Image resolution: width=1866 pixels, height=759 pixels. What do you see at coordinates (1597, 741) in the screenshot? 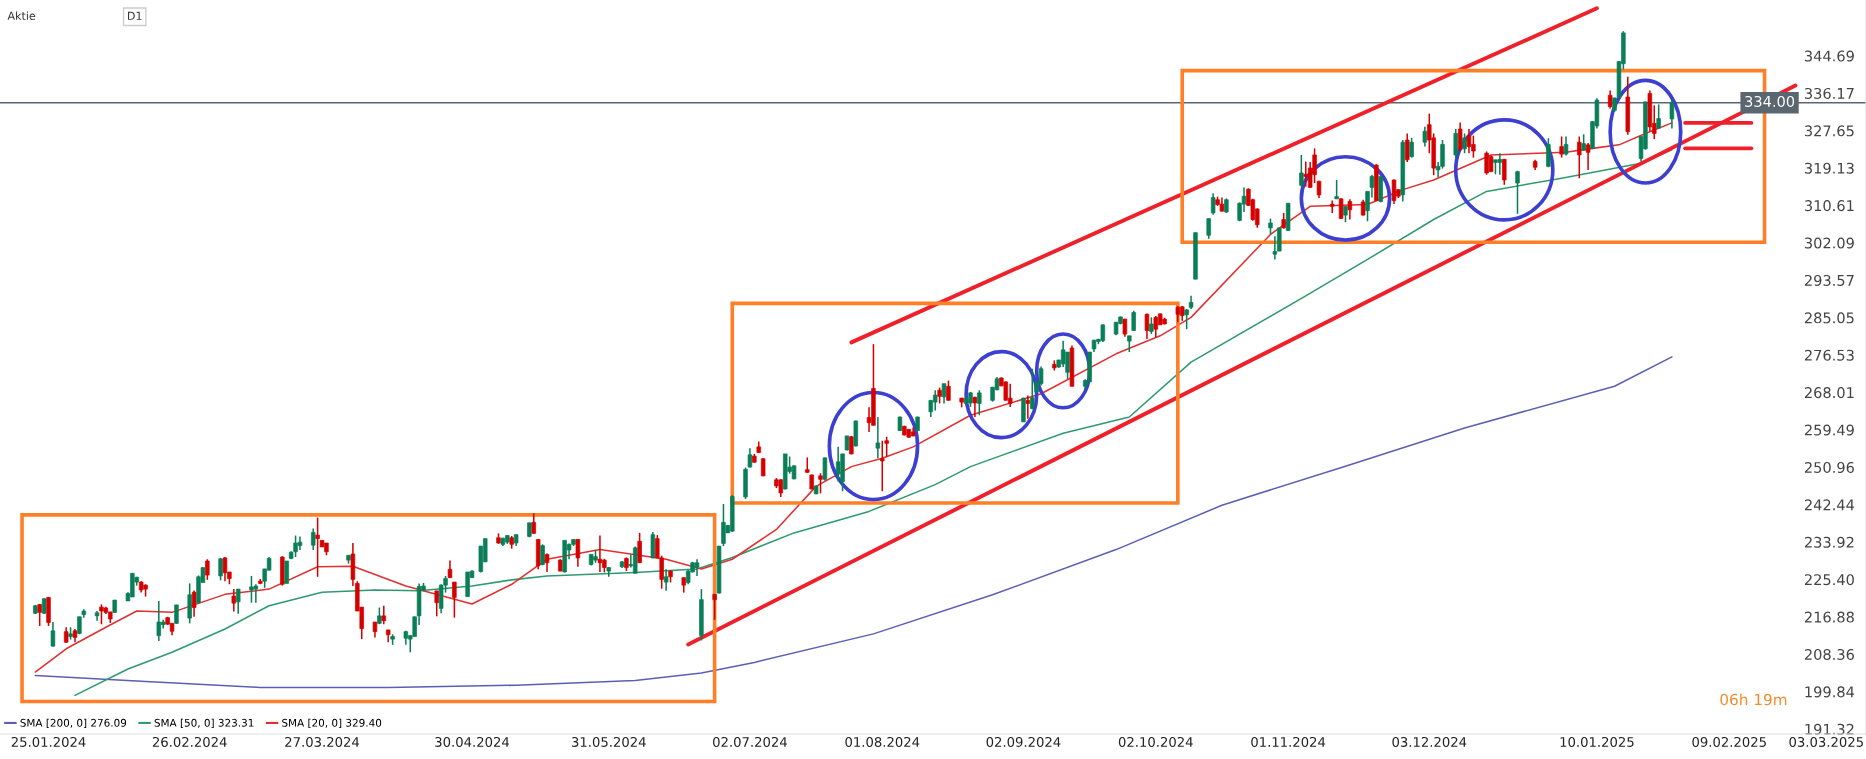
I see `x-tick-label: 10.01.2025` at bounding box center [1597, 741].